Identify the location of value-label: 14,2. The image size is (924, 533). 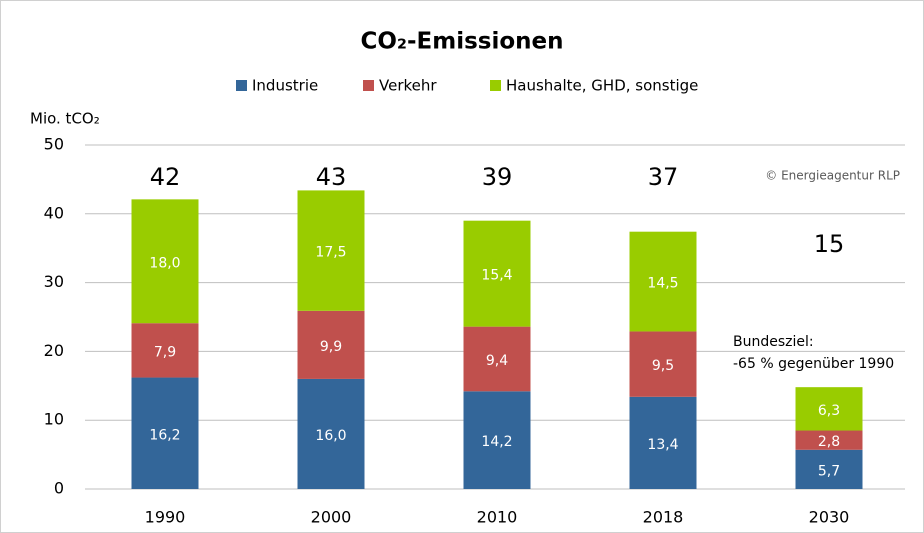
(496, 442).